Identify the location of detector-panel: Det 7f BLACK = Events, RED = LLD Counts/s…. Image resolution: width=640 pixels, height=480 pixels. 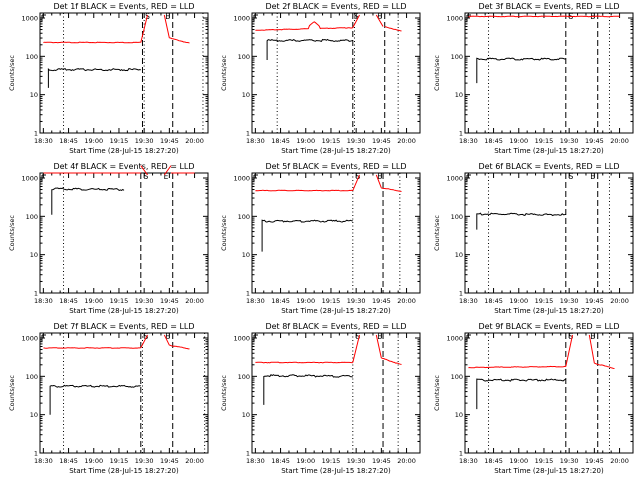
(108, 398).